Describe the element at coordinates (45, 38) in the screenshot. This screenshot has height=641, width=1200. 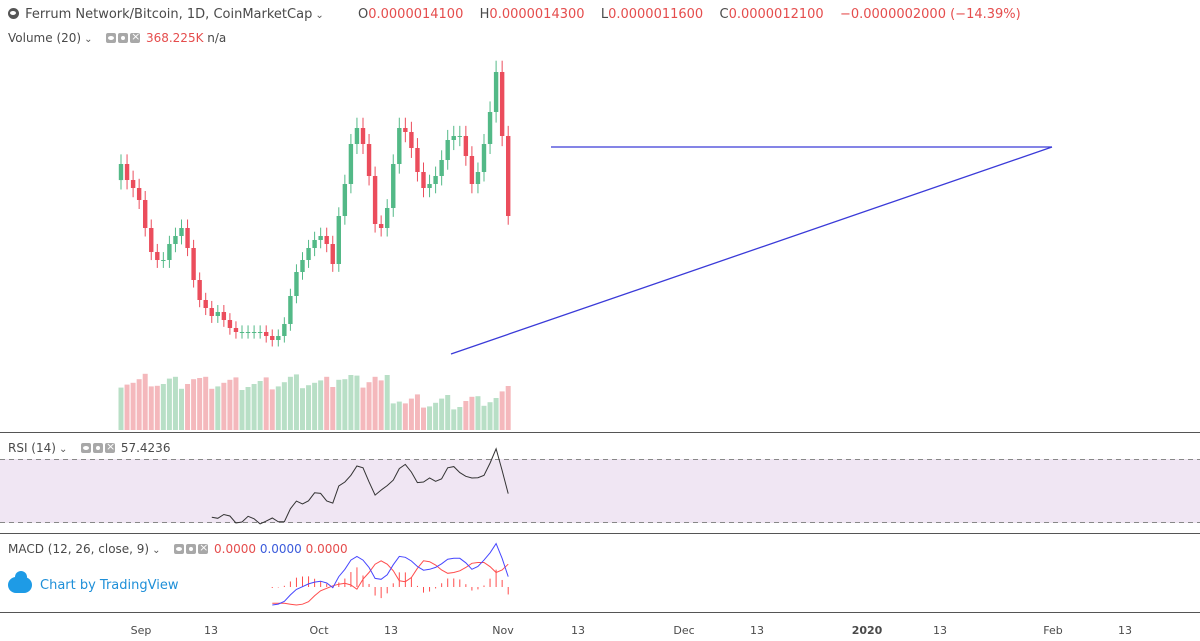
I see `volume-label: Volume (20)` at that location.